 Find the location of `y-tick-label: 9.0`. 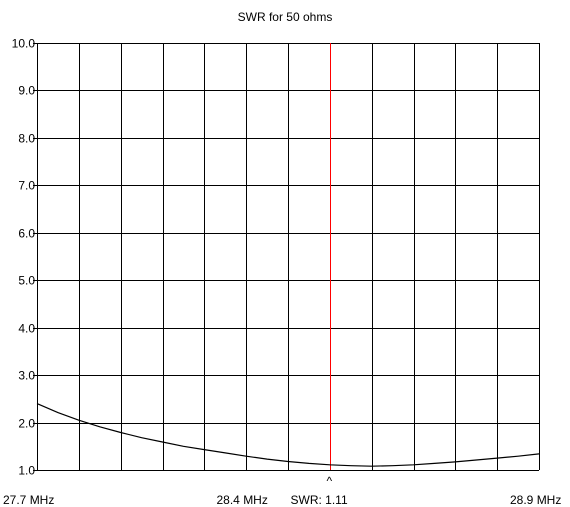

y-tick-label: 9.0 is located at coordinates (26, 91).